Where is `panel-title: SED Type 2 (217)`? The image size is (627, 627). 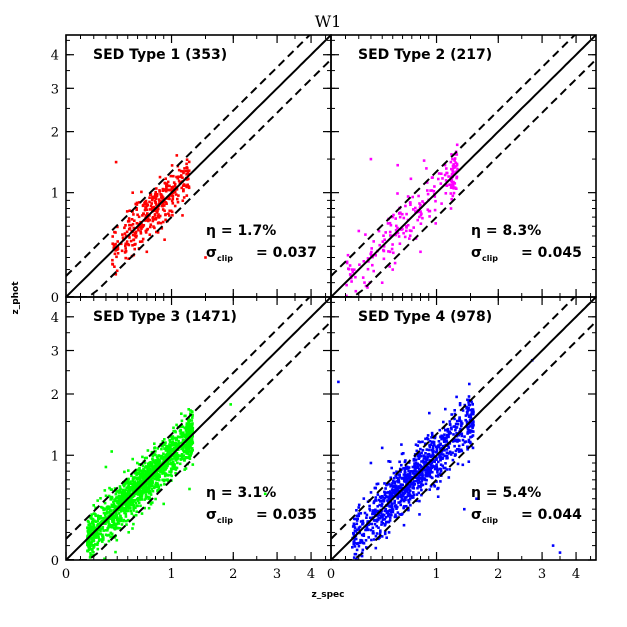 panel-title: SED Type 2 (217) is located at coordinates (425, 55).